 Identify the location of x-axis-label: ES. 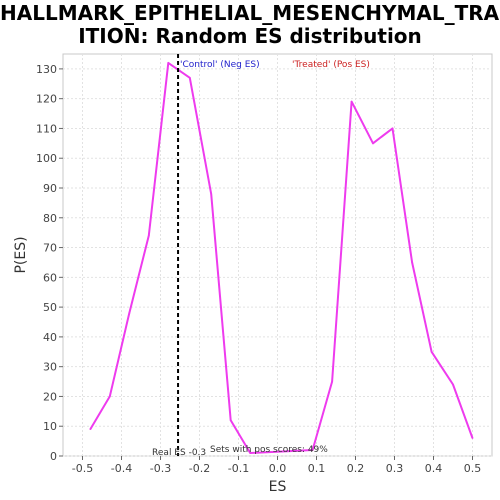
(278, 487).